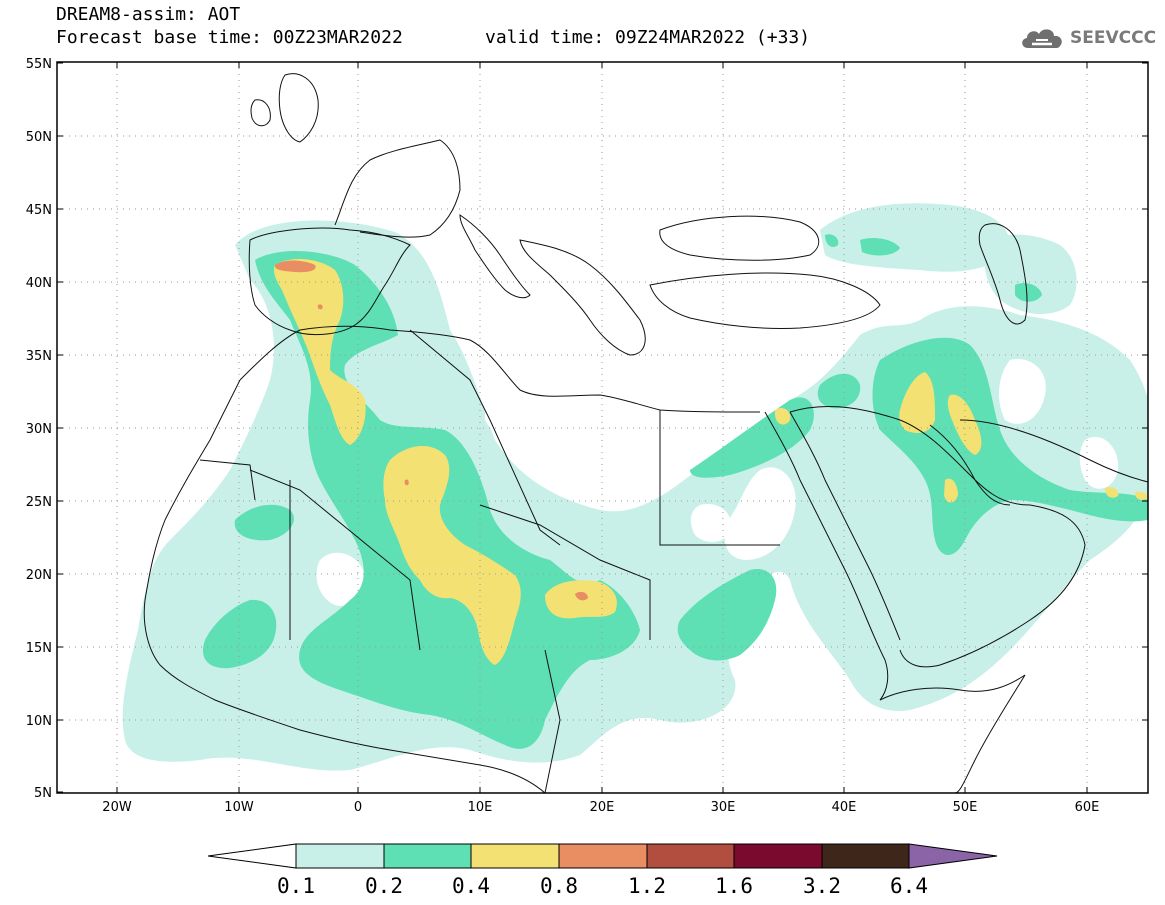  What do you see at coordinates (690, 856) in the screenshot?
I see `colorbar-swatch-1.2` at bounding box center [690, 856].